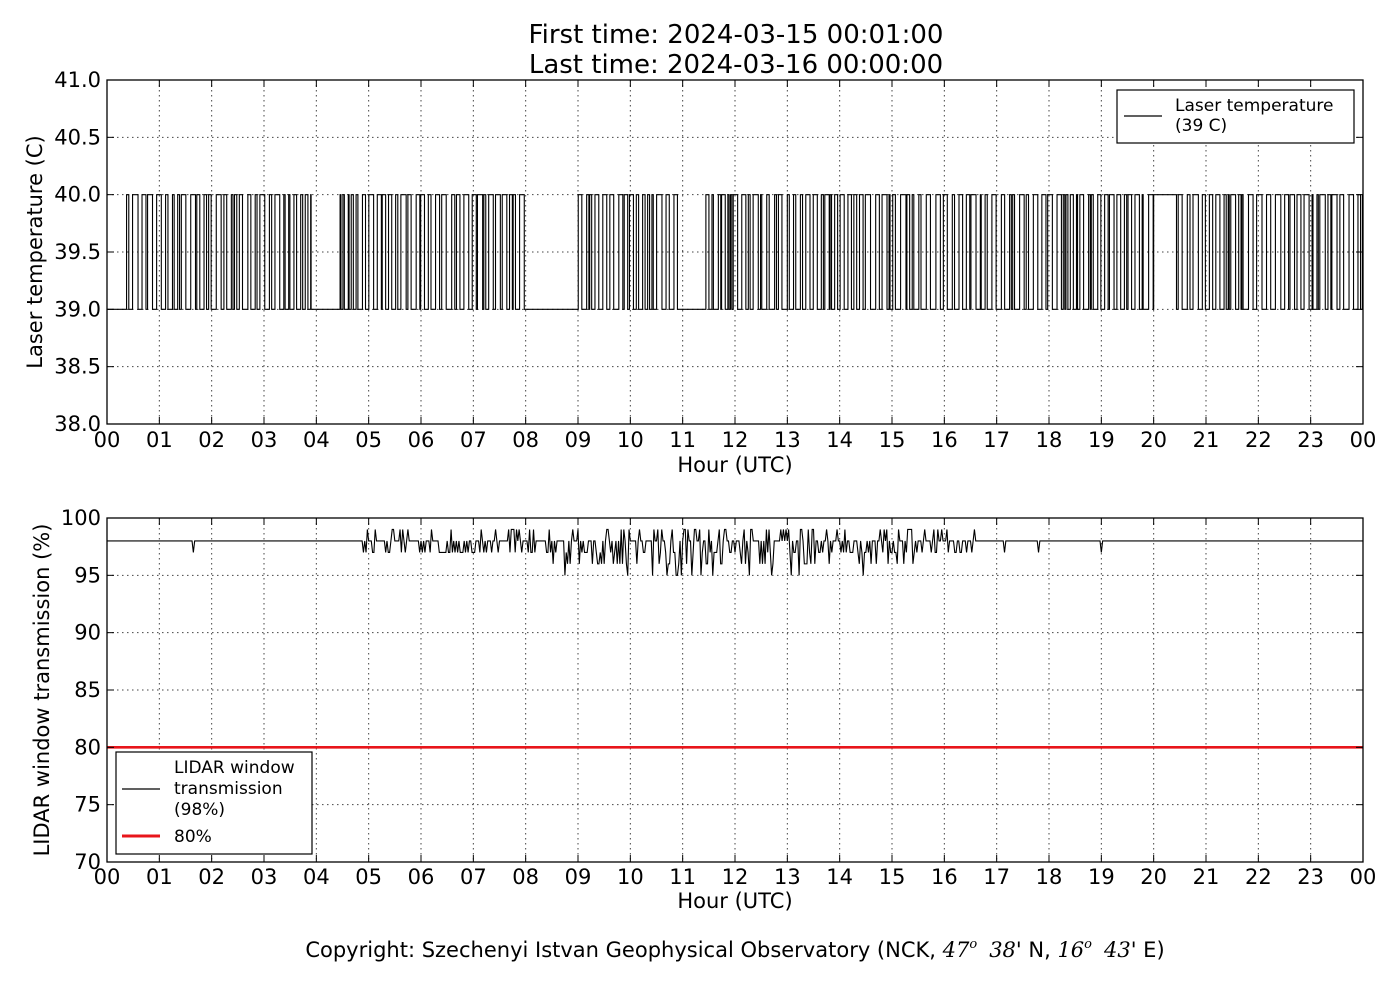 This screenshot has height=1000, width=1400. I want to click on legend-label-lidar-1: LIDAR window, so click(234, 768).